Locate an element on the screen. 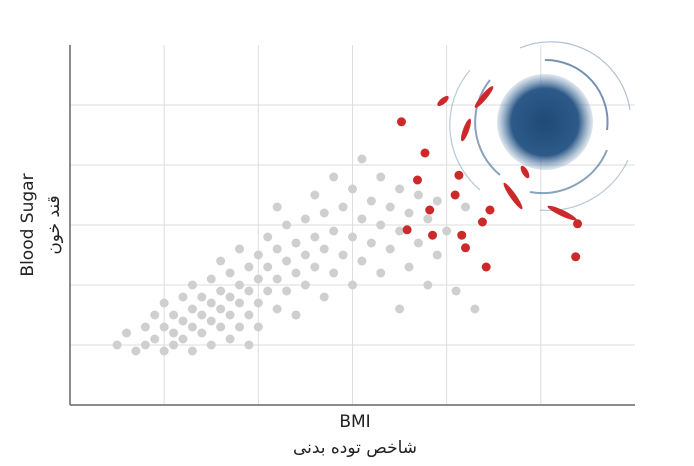 The width and height of the screenshot is (694, 466). x-axis-label-fa: شاخص توده بدنی is located at coordinates (355, 448).